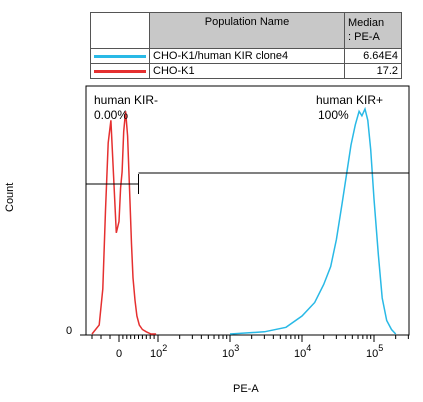  What do you see at coordinates (246, 71) in the screenshot?
I see `legend-row: CHO-K1 17.2` at bounding box center [246, 71].